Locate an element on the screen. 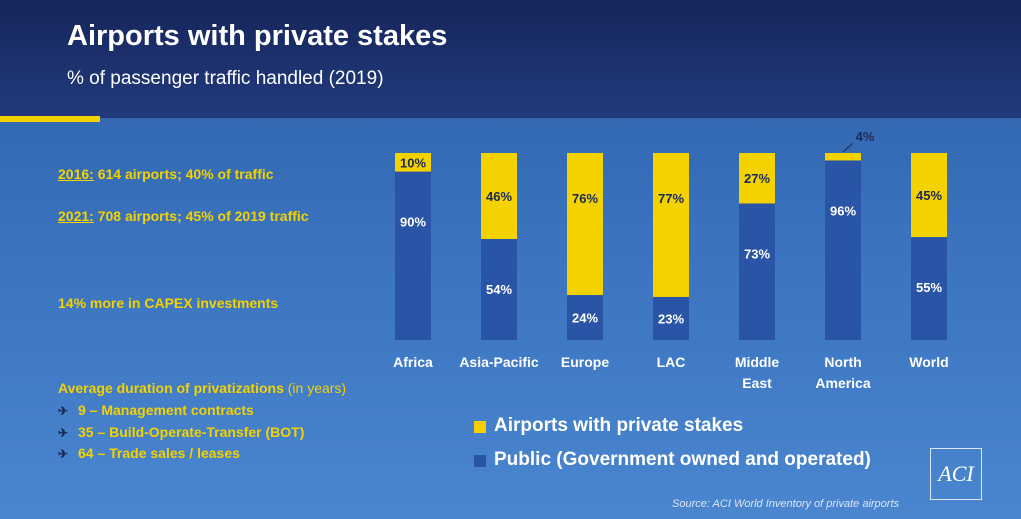 Image resolution: width=1021 pixels, height=519 pixels. category-label: Africa is located at coordinates (413, 362).